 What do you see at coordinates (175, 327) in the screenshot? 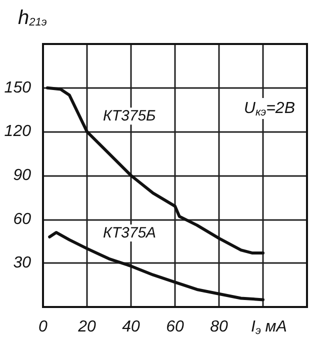
I see `x-tick-label: 60` at bounding box center [175, 327].